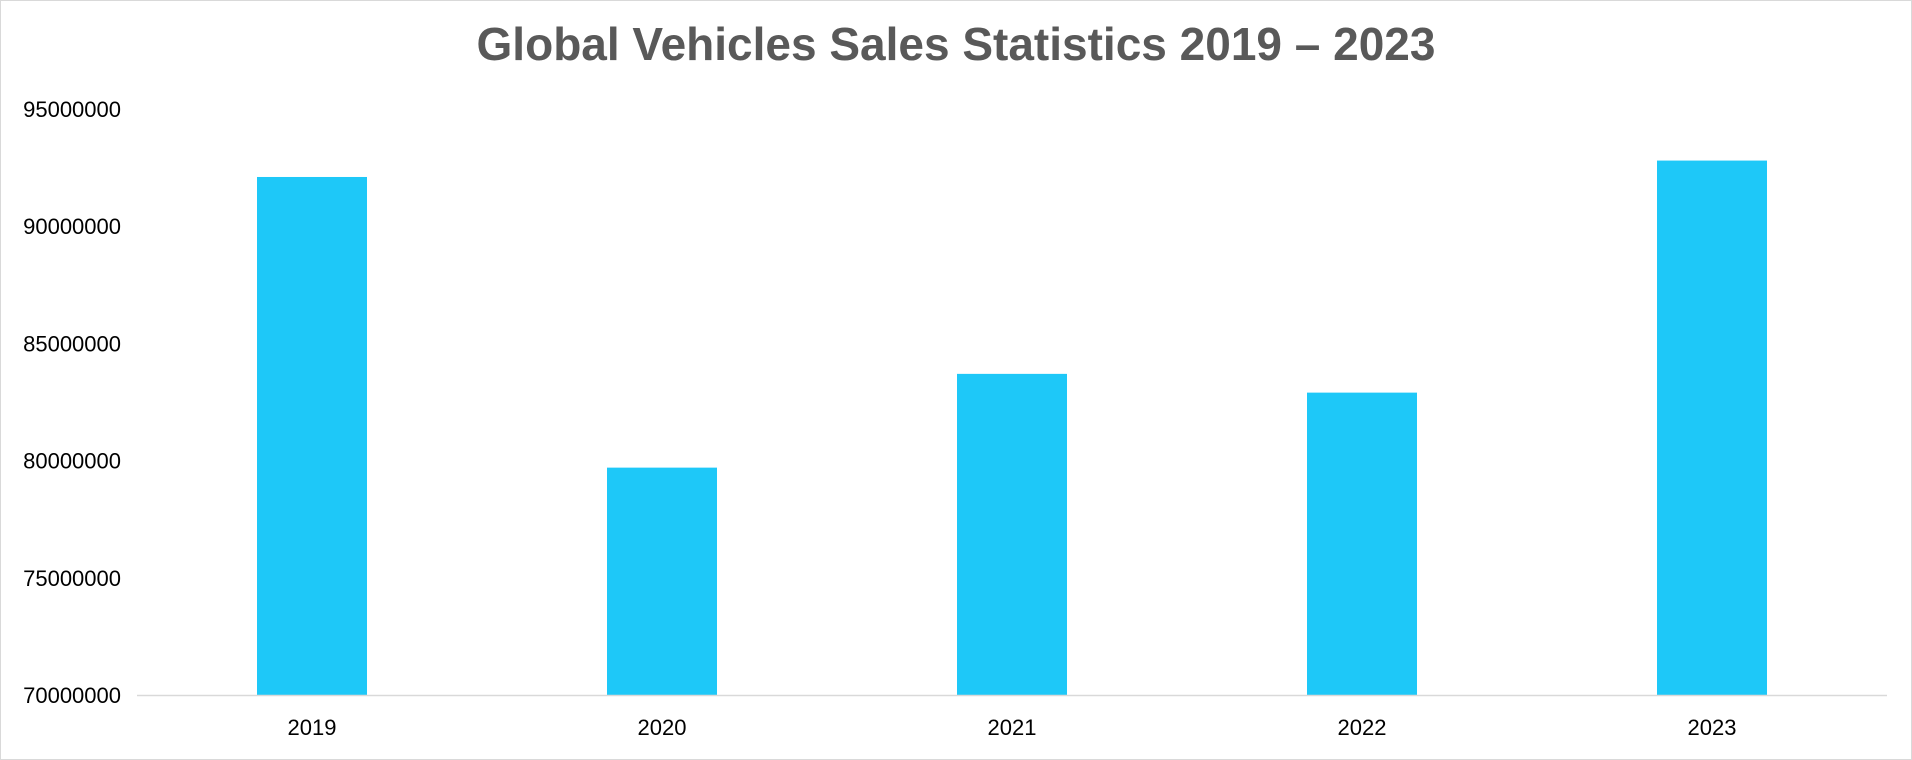 This screenshot has width=1912, height=760. What do you see at coordinates (72, 343) in the screenshot?
I see `y-tick-label: 85000000` at bounding box center [72, 343].